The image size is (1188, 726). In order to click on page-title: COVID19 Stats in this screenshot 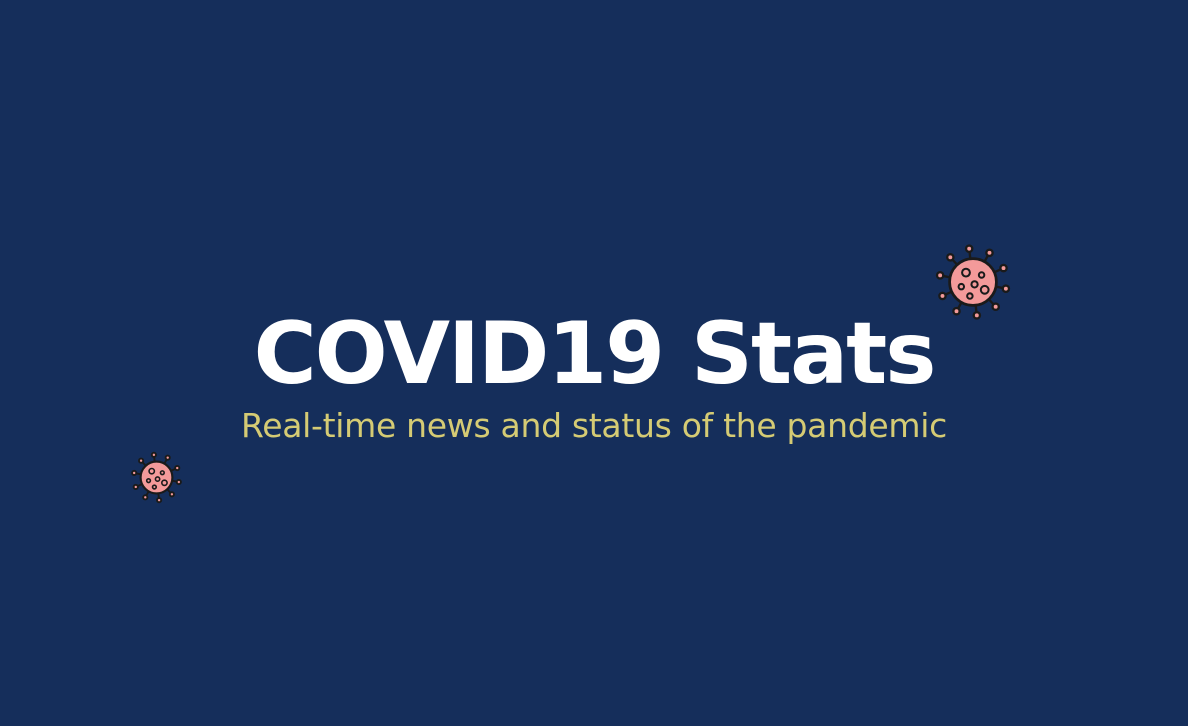, I will do `click(595, 354)`.